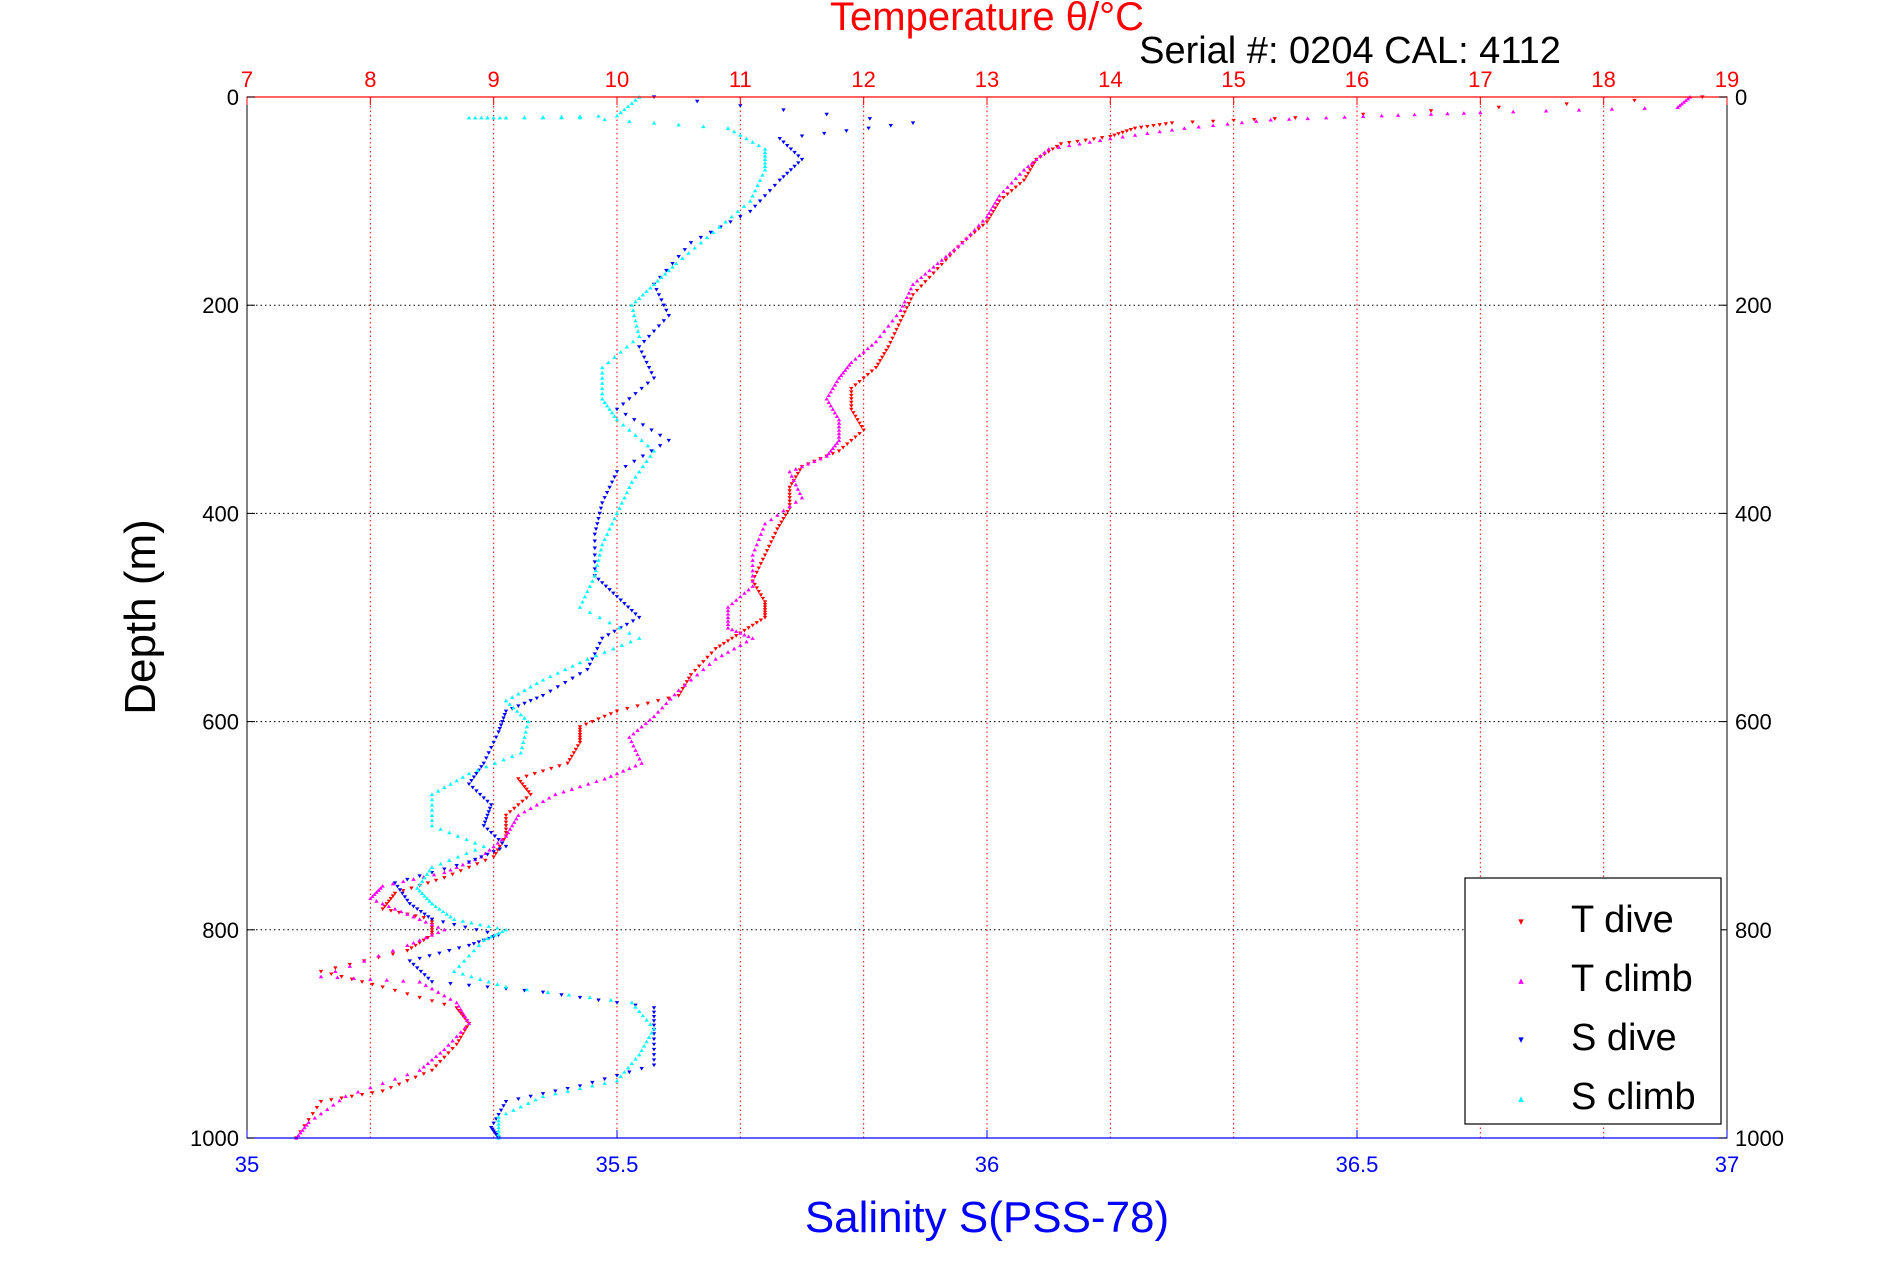 The height and width of the screenshot is (1262, 1891). Describe the element at coordinates (220, 930) in the screenshot. I see `y-tick-label-left: 800` at that location.